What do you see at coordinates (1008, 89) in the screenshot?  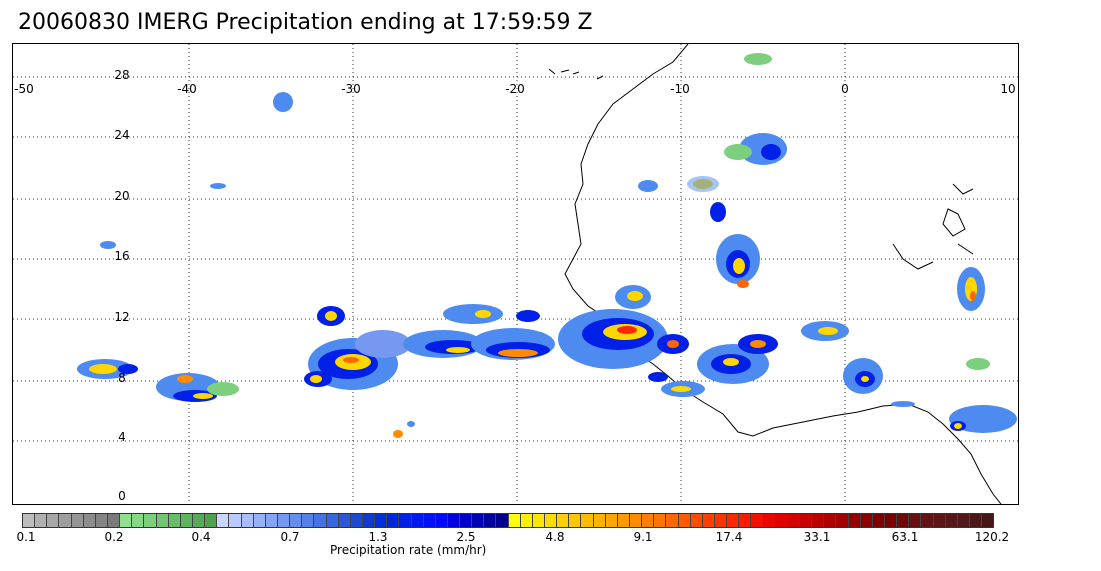 I see `lon-label-e10: 10` at bounding box center [1008, 89].